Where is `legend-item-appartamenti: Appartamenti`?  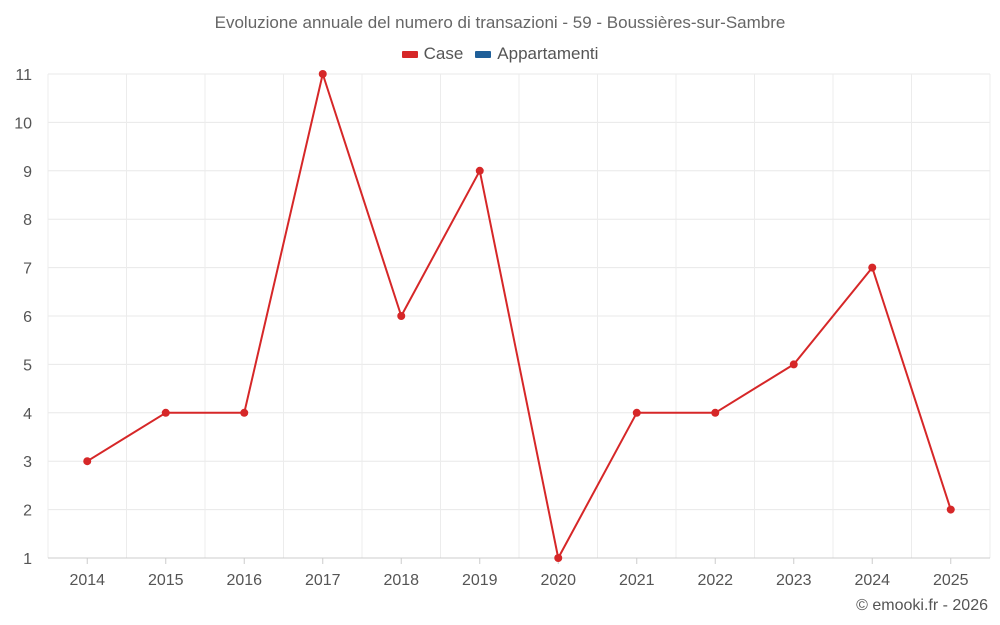
legend-item-appartamenti: Appartamenti is located at coordinates (536, 54).